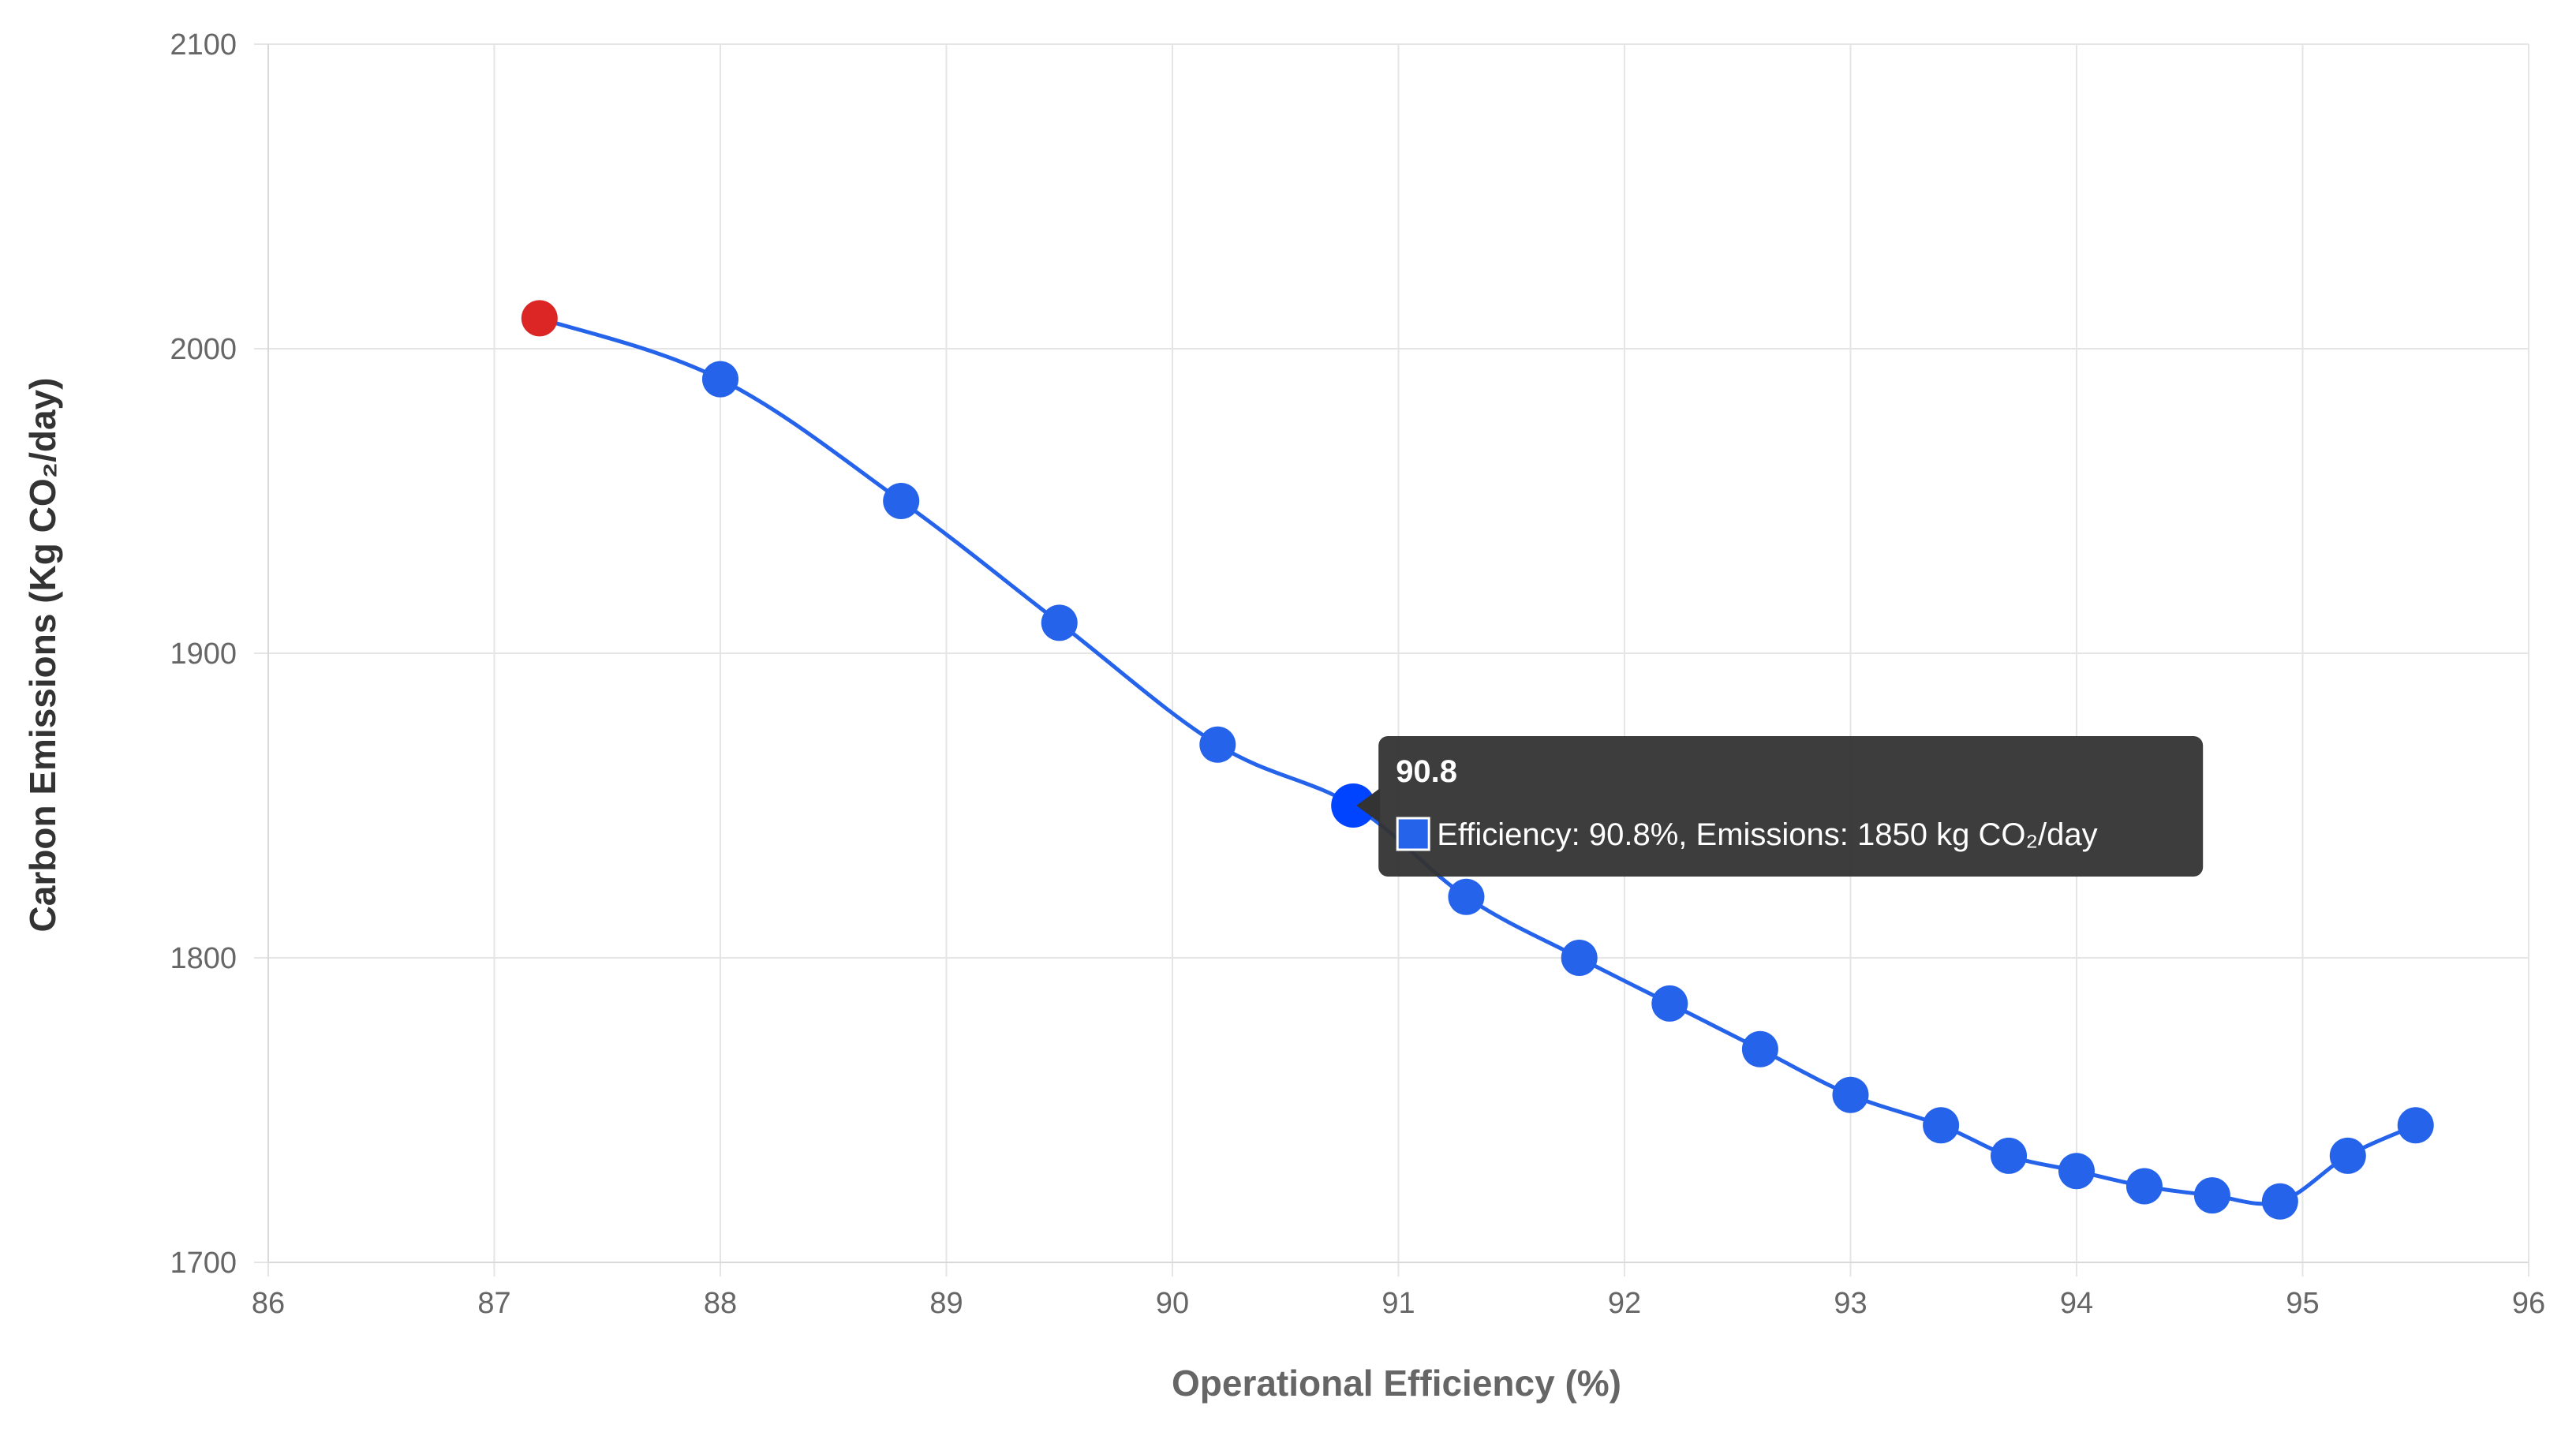 Image resolution: width=2576 pixels, height=1432 pixels. What do you see at coordinates (946, 1303) in the screenshot?
I see `x-tick-label: 89` at bounding box center [946, 1303].